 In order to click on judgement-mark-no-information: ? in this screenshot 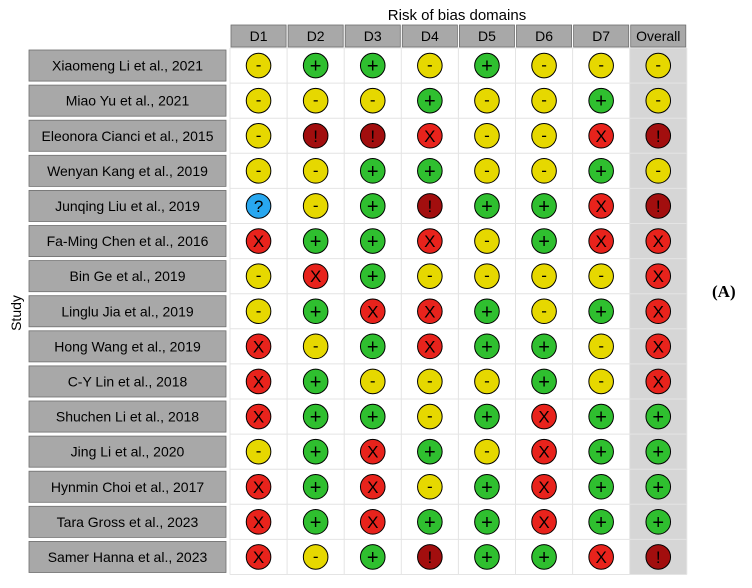, I will do `click(258, 206)`.